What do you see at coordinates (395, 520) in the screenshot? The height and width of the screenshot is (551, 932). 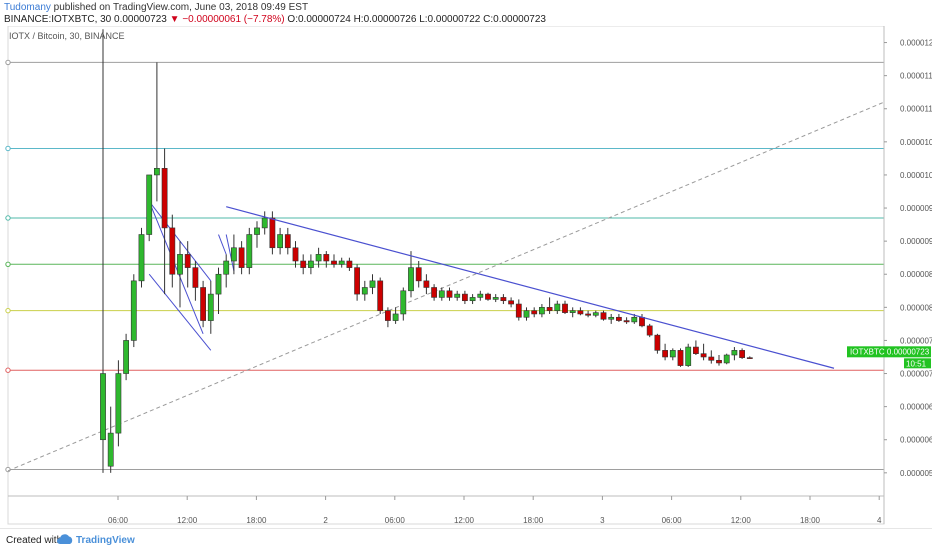 I see `x-tick-label: 06:00` at bounding box center [395, 520].